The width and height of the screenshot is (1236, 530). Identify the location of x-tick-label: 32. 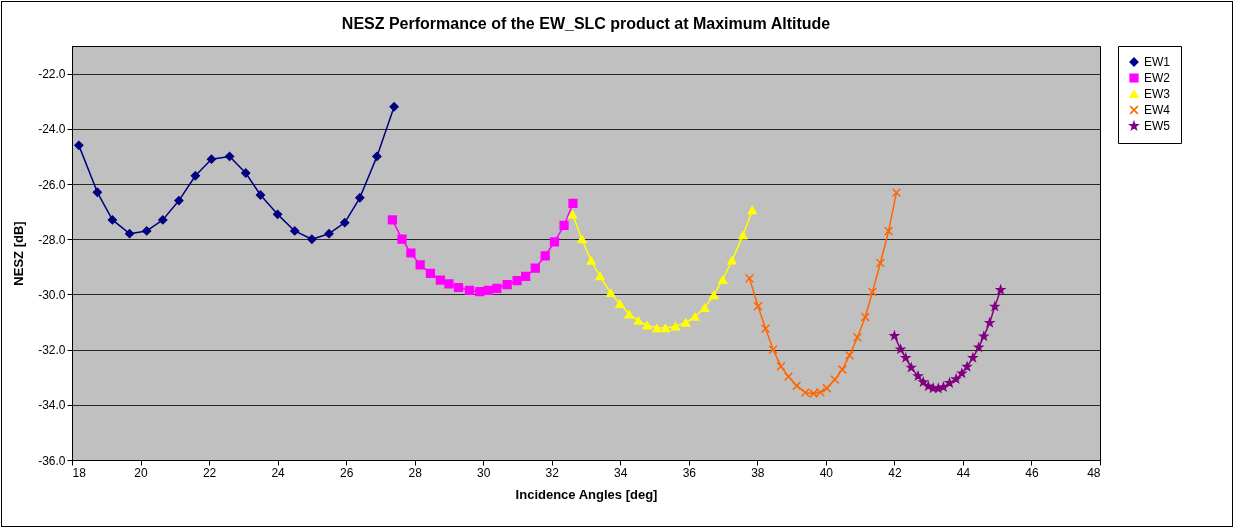
(552, 472).